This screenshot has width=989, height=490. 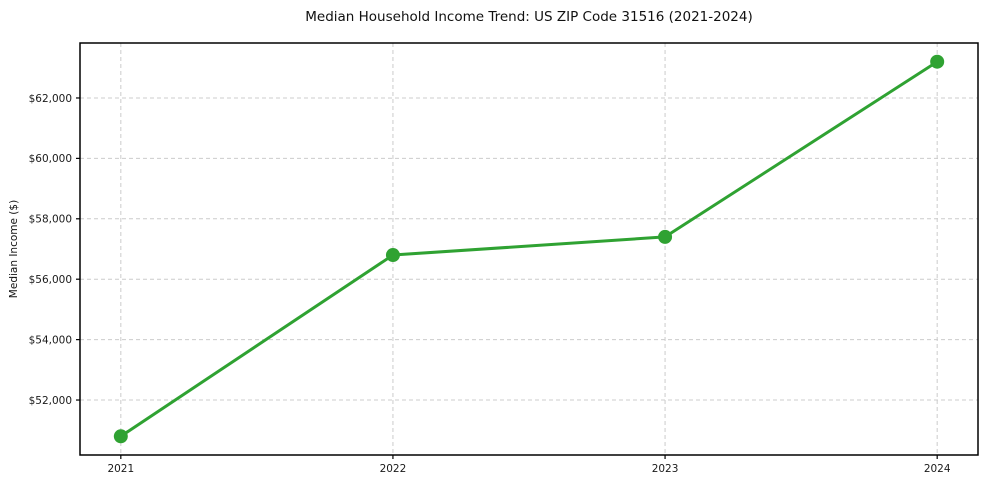 What do you see at coordinates (50, 340) in the screenshot?
I see `y-tick-label: $54,000` at bounding box center [50, 340].